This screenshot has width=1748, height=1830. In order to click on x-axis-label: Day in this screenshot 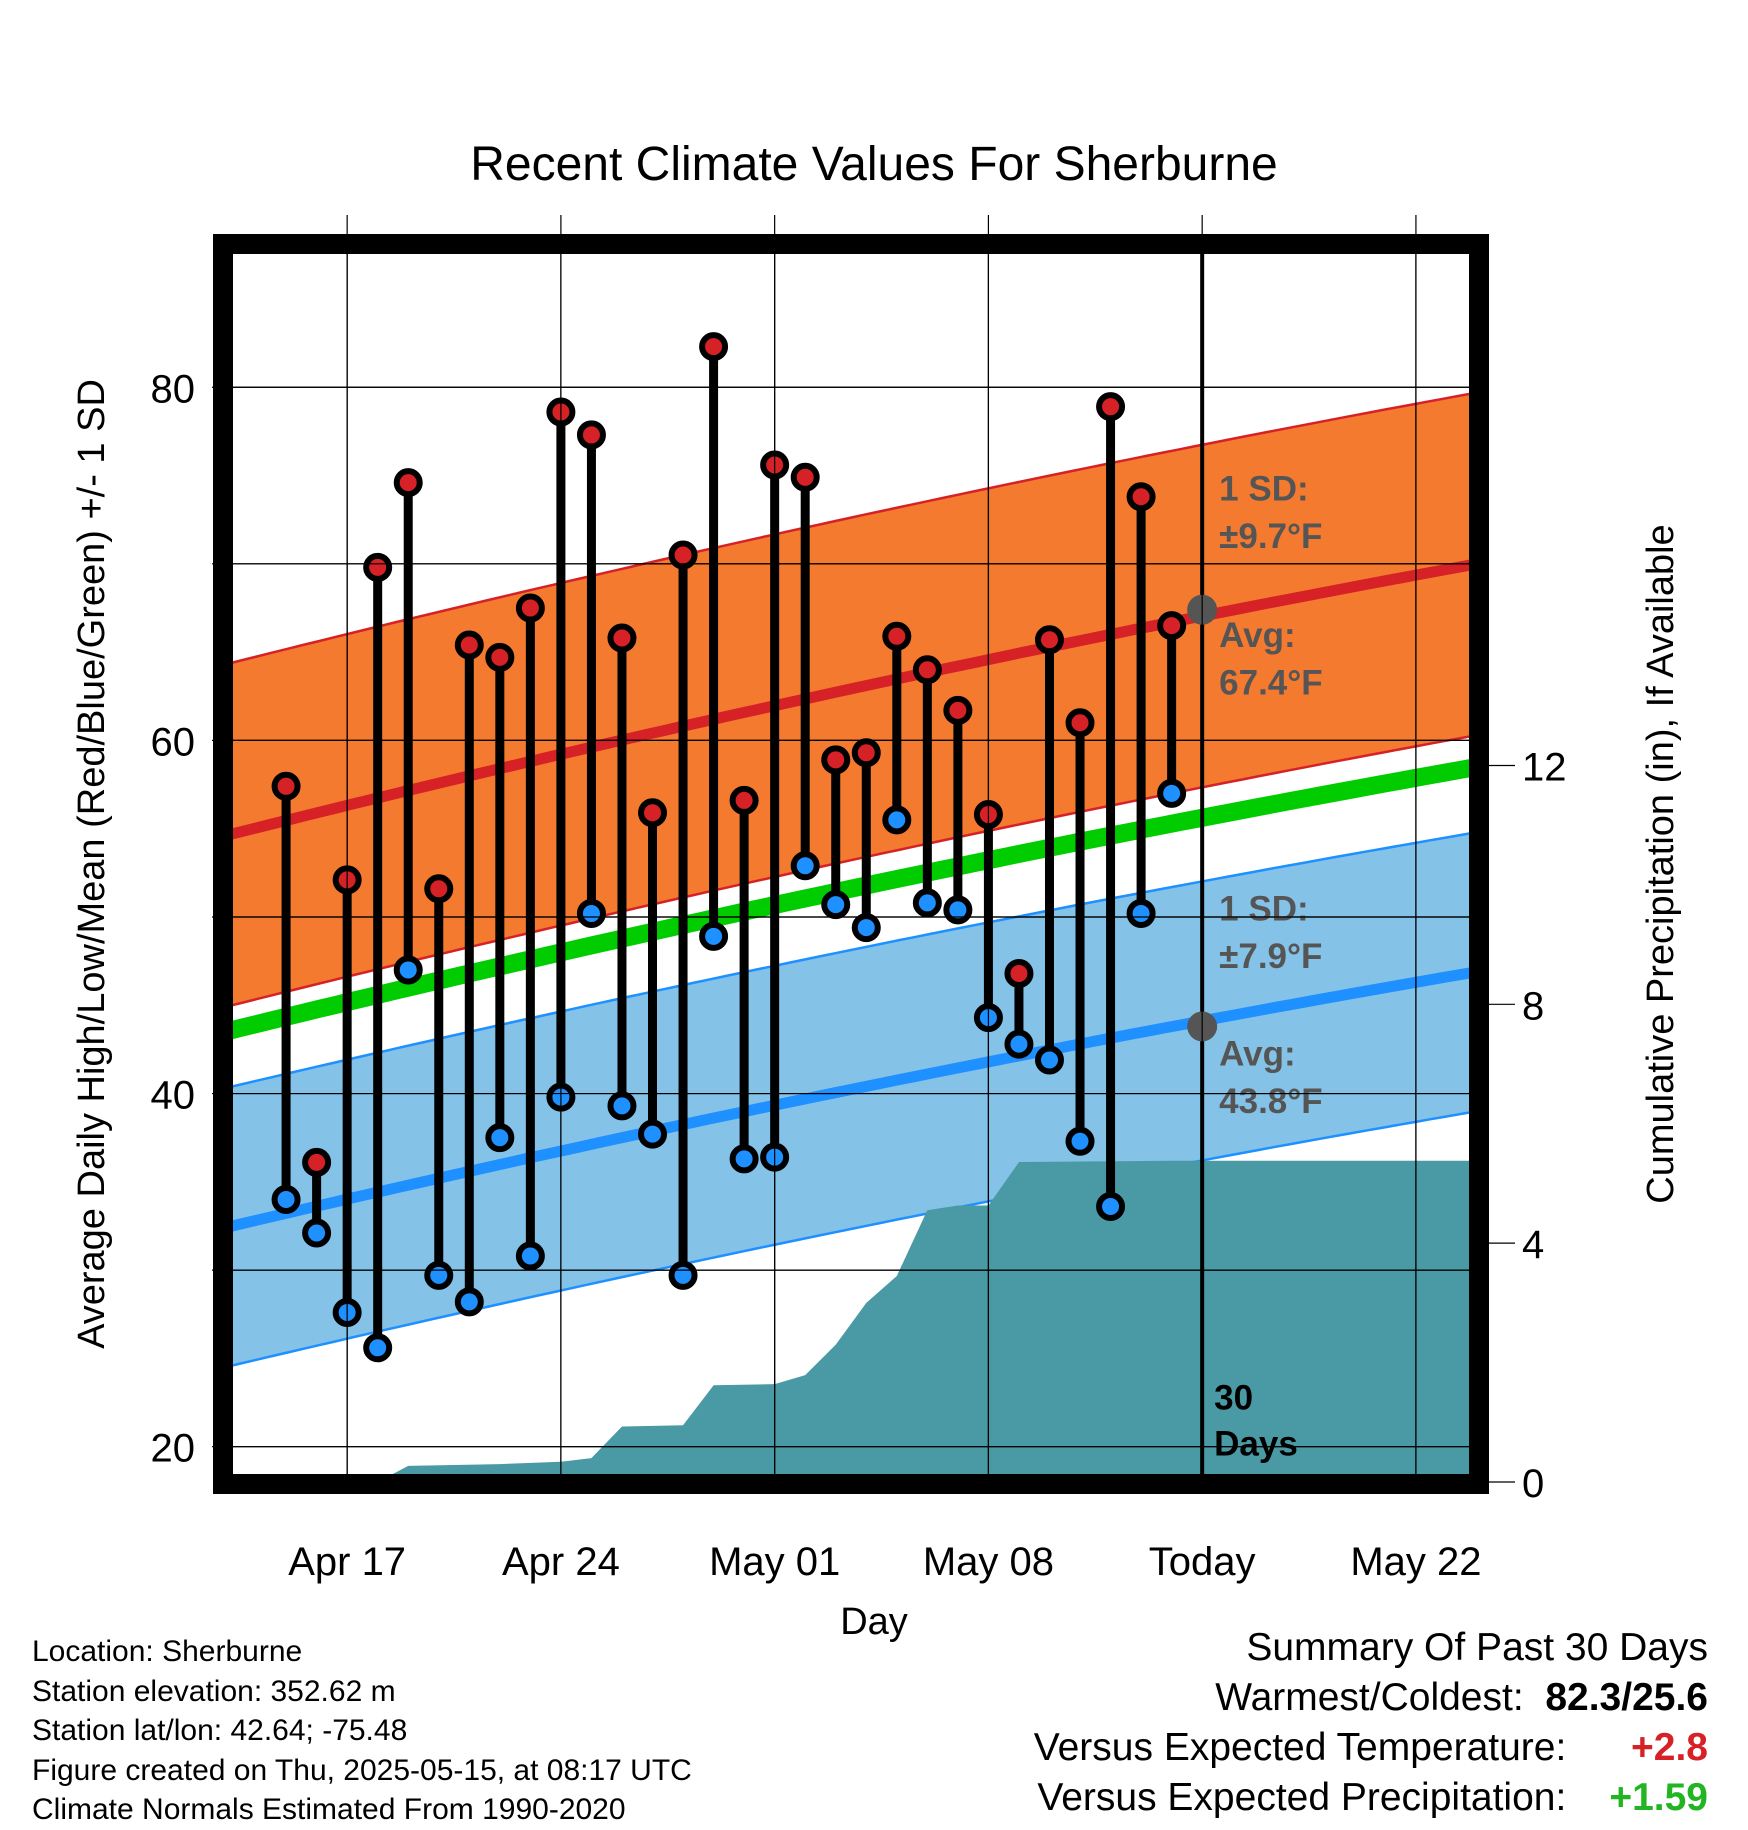, I will do `click(874, 1622)`.